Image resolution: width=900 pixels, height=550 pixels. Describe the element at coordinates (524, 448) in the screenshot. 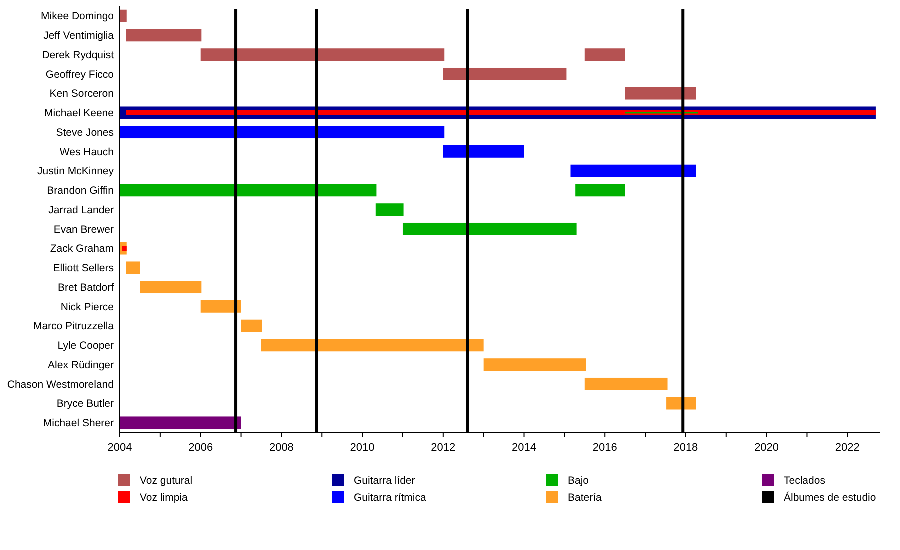

I see `x-tick-label: 2014` at that location.